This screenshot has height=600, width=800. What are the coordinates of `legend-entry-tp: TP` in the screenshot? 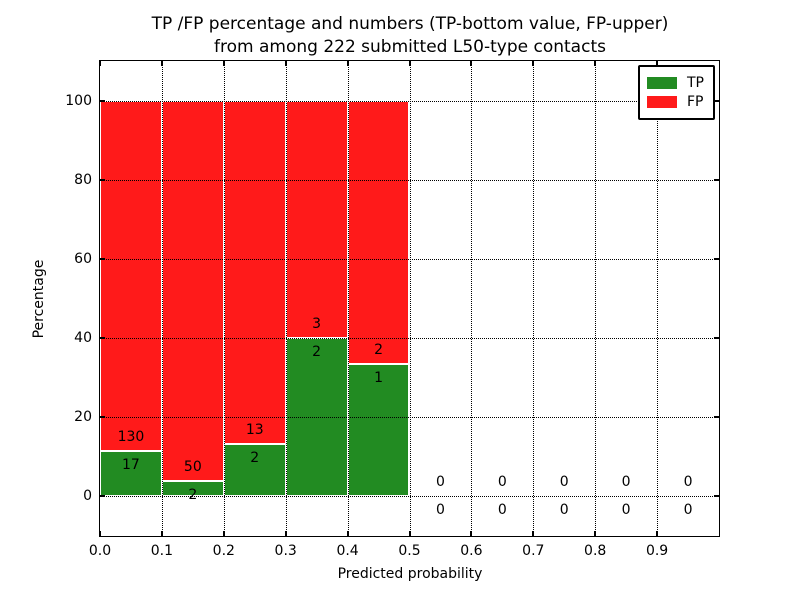 It's located at (675, 83).